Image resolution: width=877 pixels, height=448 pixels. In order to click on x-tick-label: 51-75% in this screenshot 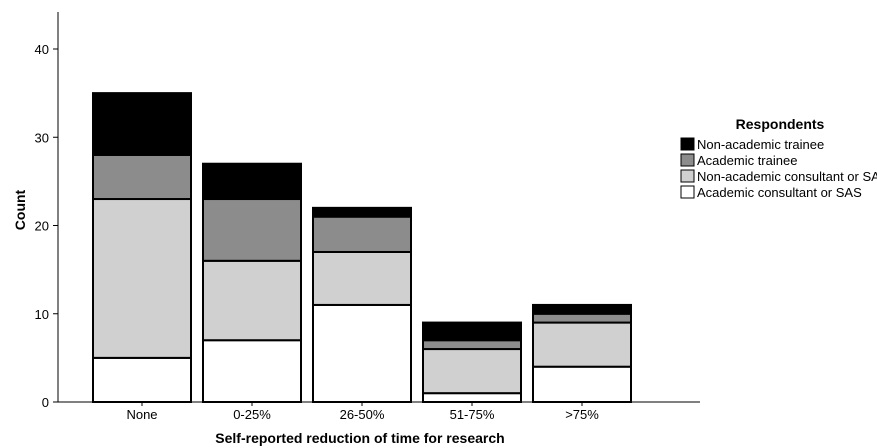, I will do `click(472, 414)`.